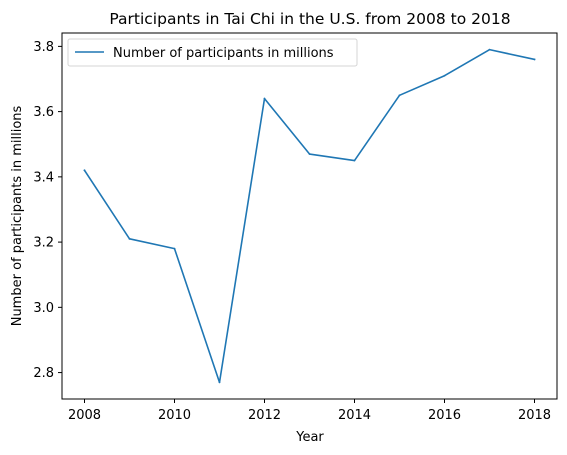 The image size is (567, 455). Describe the element at coordinates (534, 415) in the screenshot. I see `x-tick-label: 2018` at that location.